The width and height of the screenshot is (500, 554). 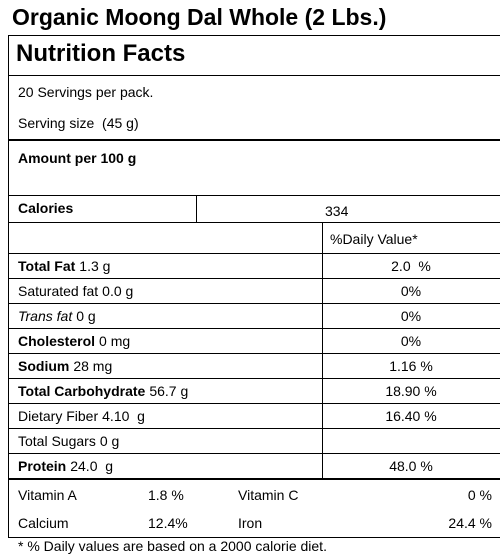 I want to click on nutrient-row: Total Sugars 0 g, so click(x=68, y=441).